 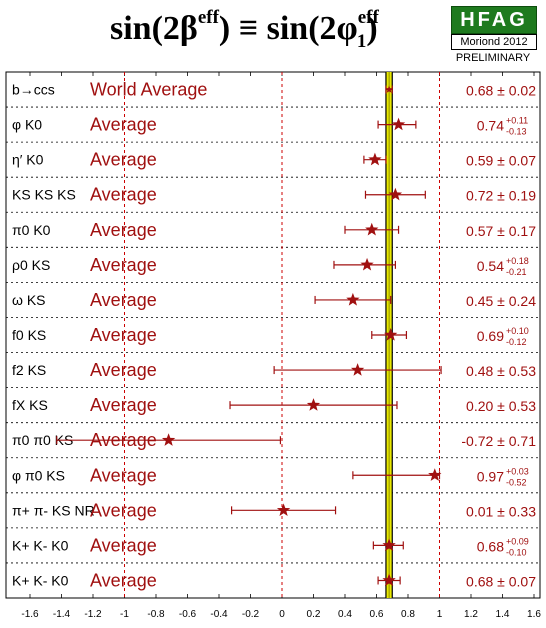 I want to click on title-superscript-1: eff, so click(x=208, y=17).